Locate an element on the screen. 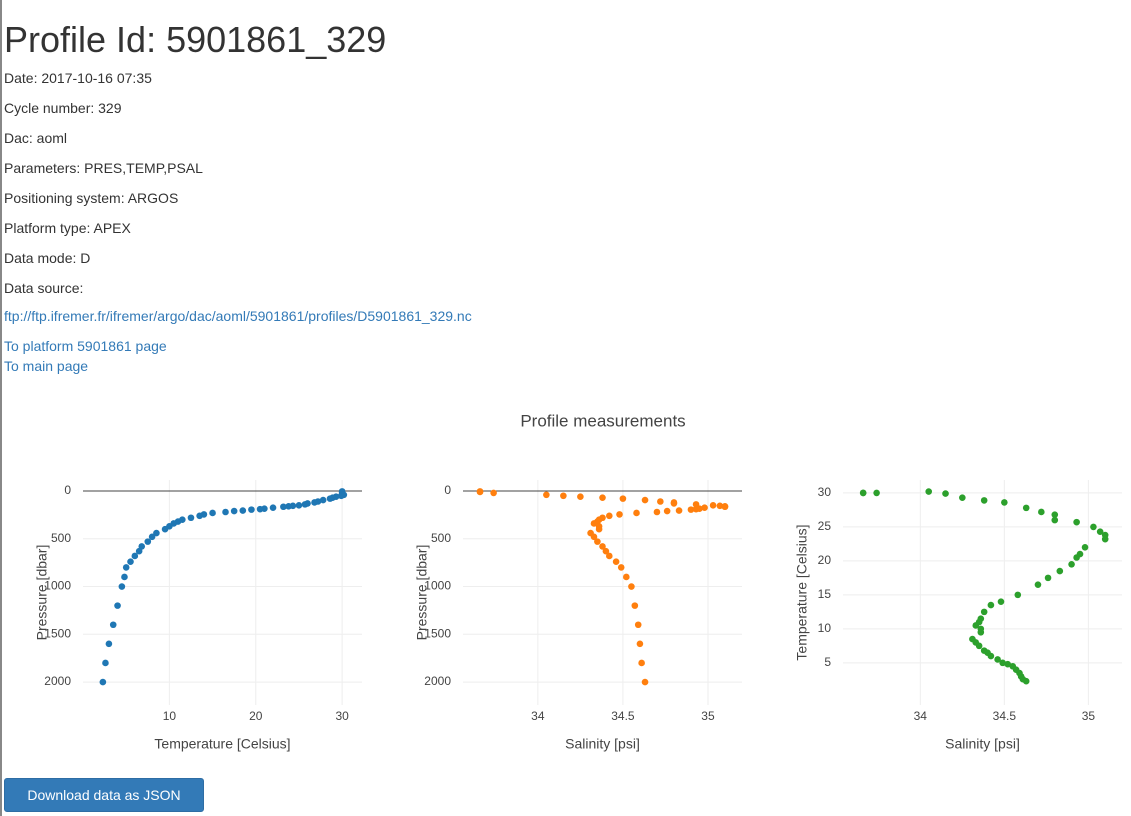 The width and height of the screenshot is (1131, 816). x-tick-label: 30 is located at coordinates (342, 716).